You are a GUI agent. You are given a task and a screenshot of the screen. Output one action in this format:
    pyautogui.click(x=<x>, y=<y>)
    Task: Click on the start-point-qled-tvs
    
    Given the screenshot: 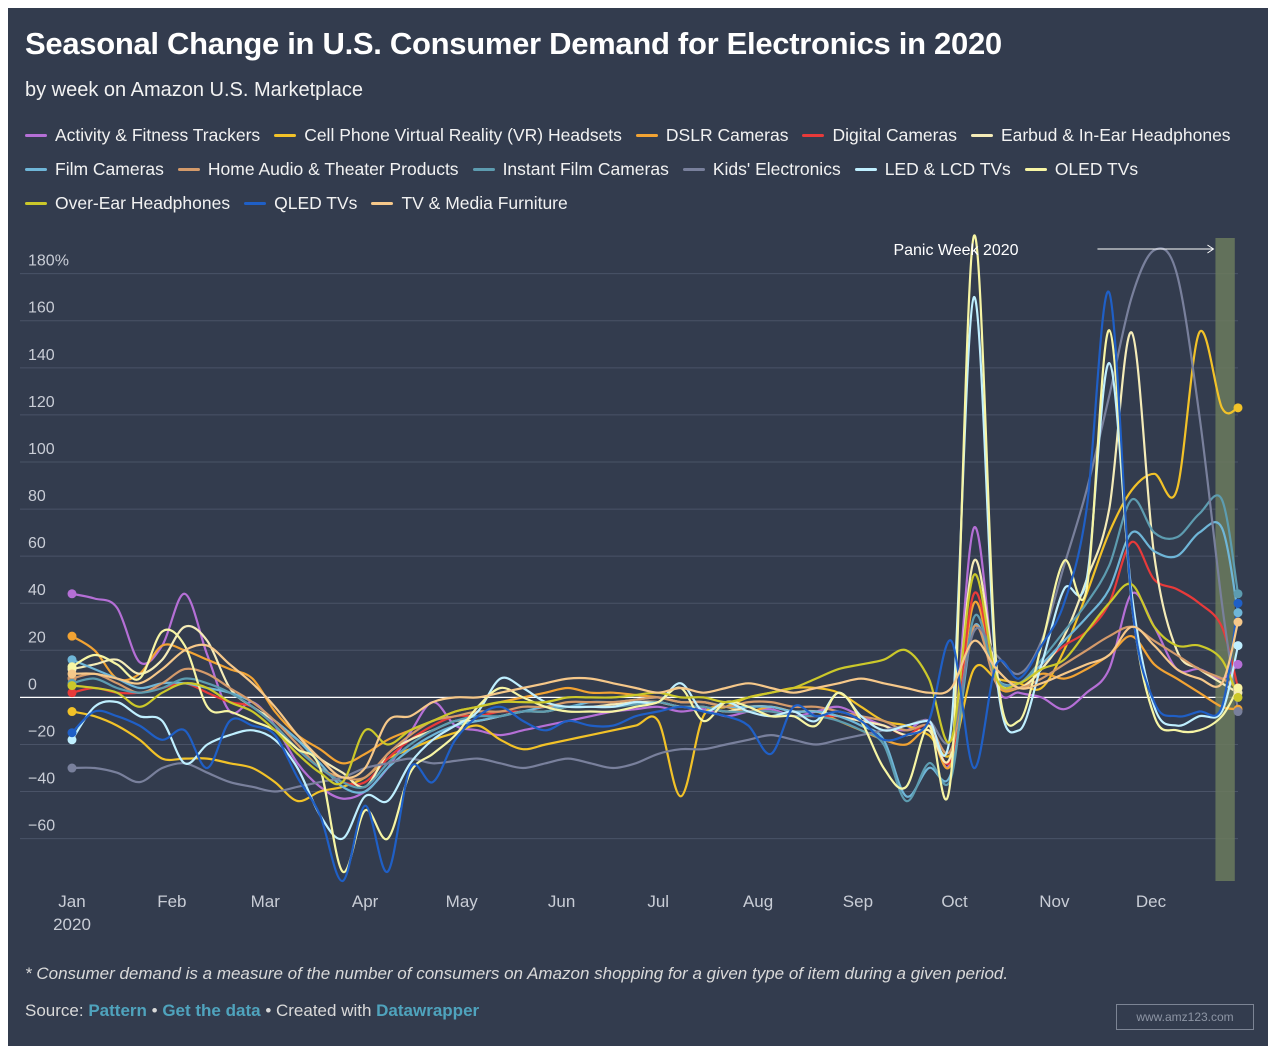 What is the action you would take?
    pyautogui.click(x=72, y=733)
    